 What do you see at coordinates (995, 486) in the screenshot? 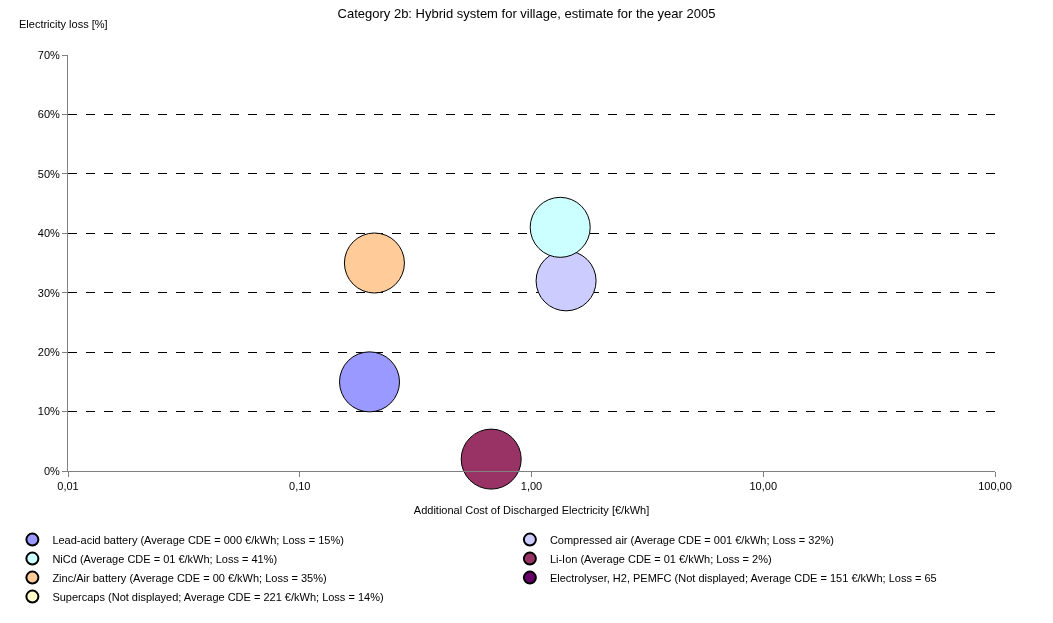
I see `x-tick-label: 100,00` at bounding box center [995, 486].